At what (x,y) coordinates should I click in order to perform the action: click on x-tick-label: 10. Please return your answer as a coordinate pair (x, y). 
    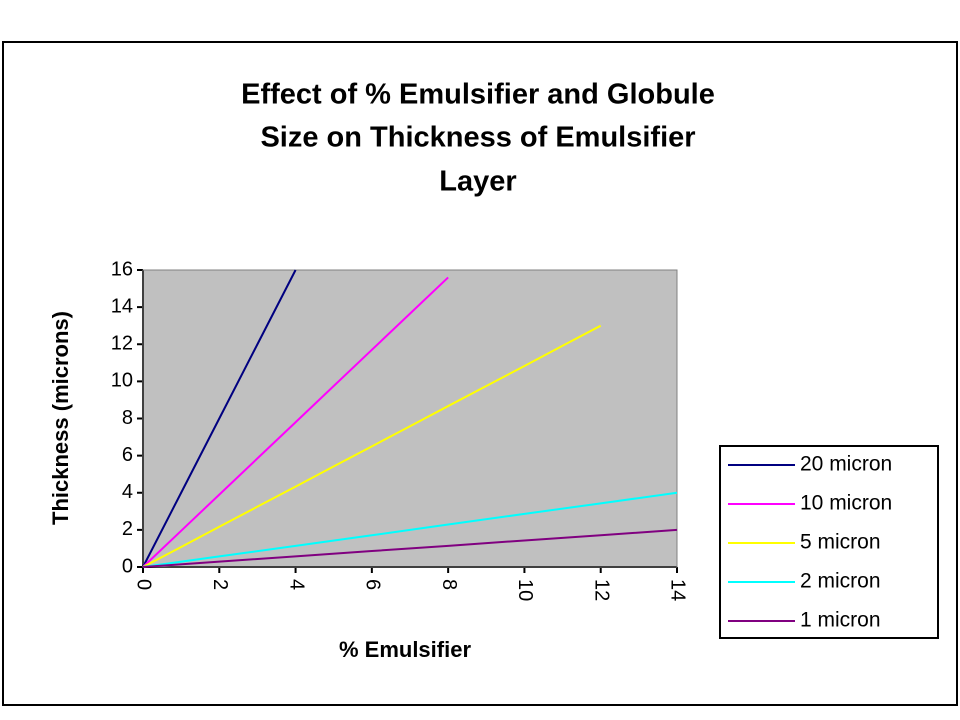
    Looking at the image, I should click on (525, 590).